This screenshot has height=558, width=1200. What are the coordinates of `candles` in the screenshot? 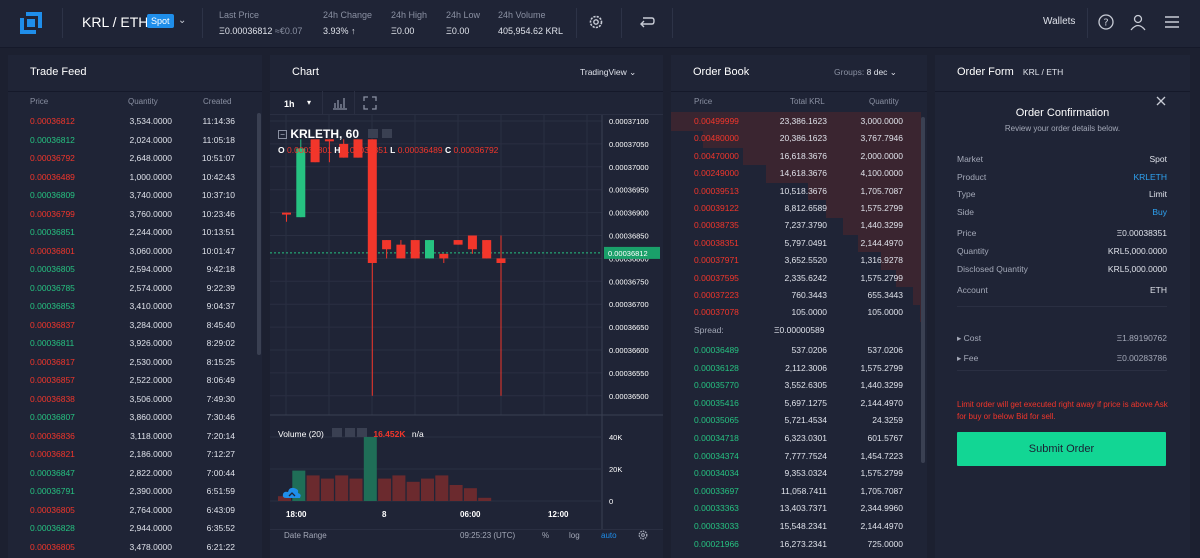 It's located at (394, 267).